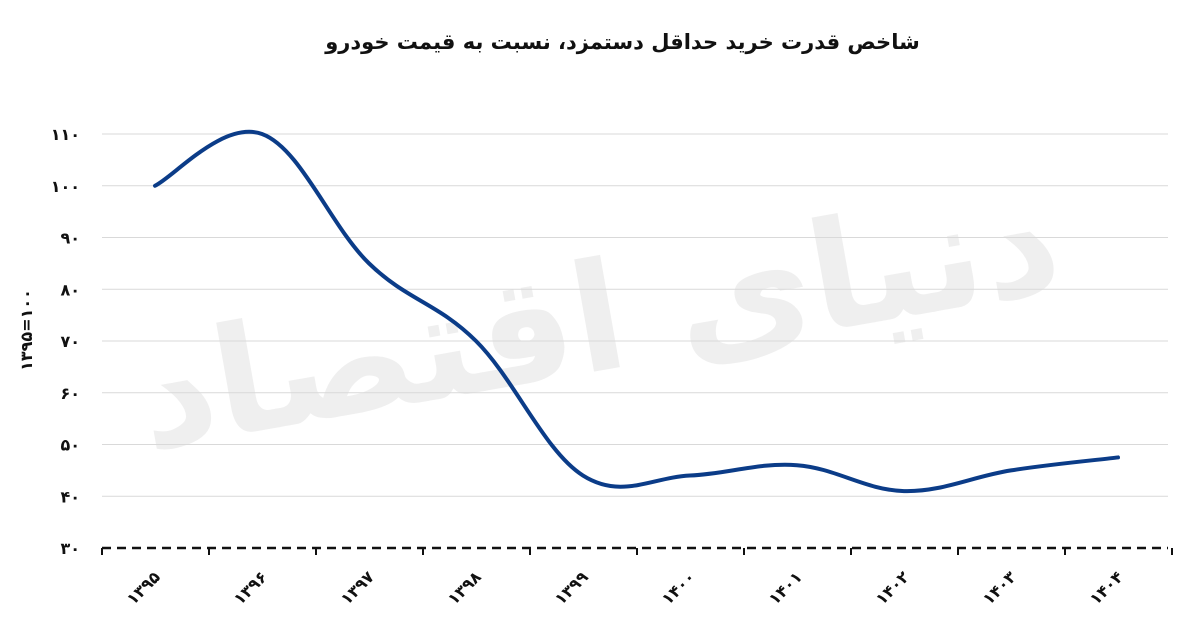 The image size is (1200, 637). What do you see at coordinates (464, 587) in the screenshot?
I see `x-tick-label: ۱۳۹۸` at bounding box center [464, 587].